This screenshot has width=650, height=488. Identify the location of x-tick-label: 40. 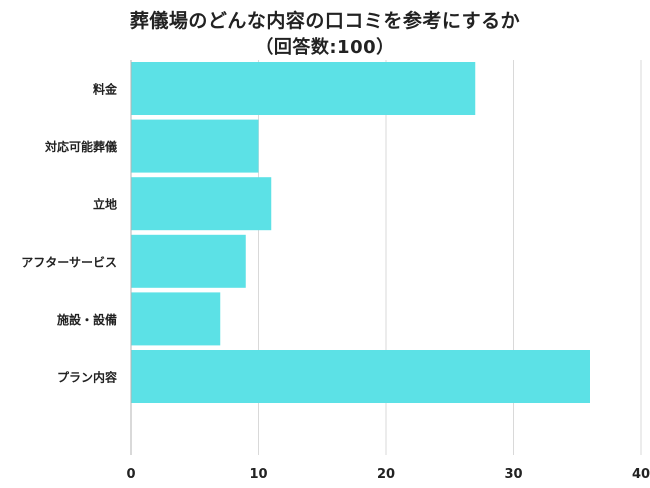
(641, 474).